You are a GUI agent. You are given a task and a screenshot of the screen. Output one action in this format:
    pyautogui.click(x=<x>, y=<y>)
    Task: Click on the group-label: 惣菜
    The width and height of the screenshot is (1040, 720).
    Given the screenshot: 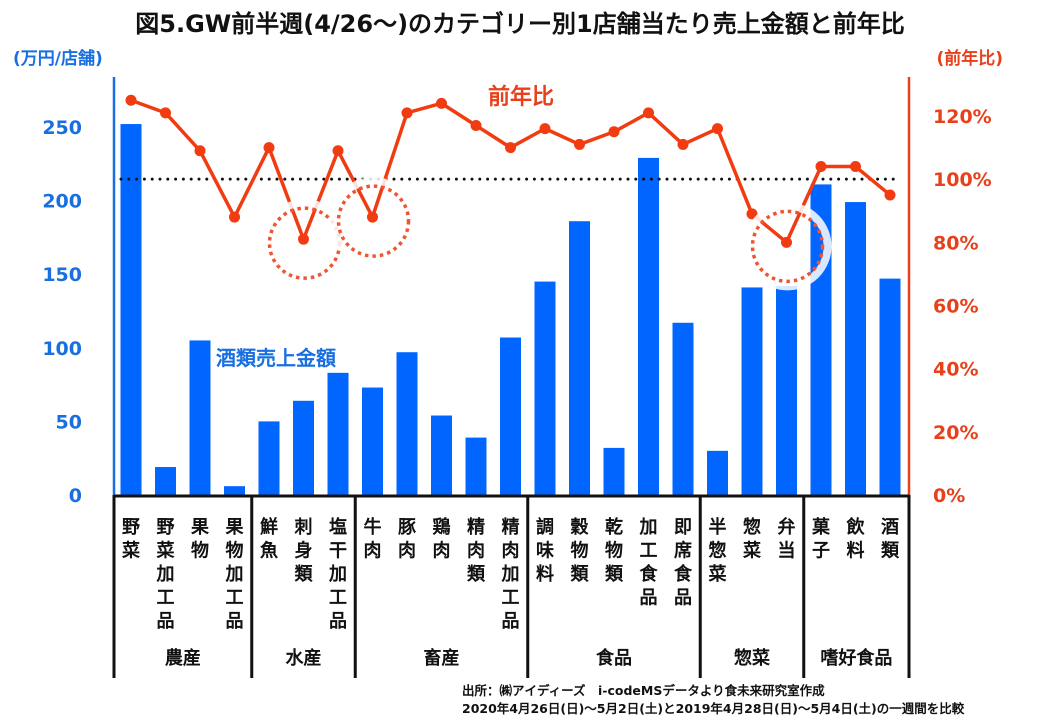 What is the action you would take?
    pyautogui.click(x=752, y=658)
    